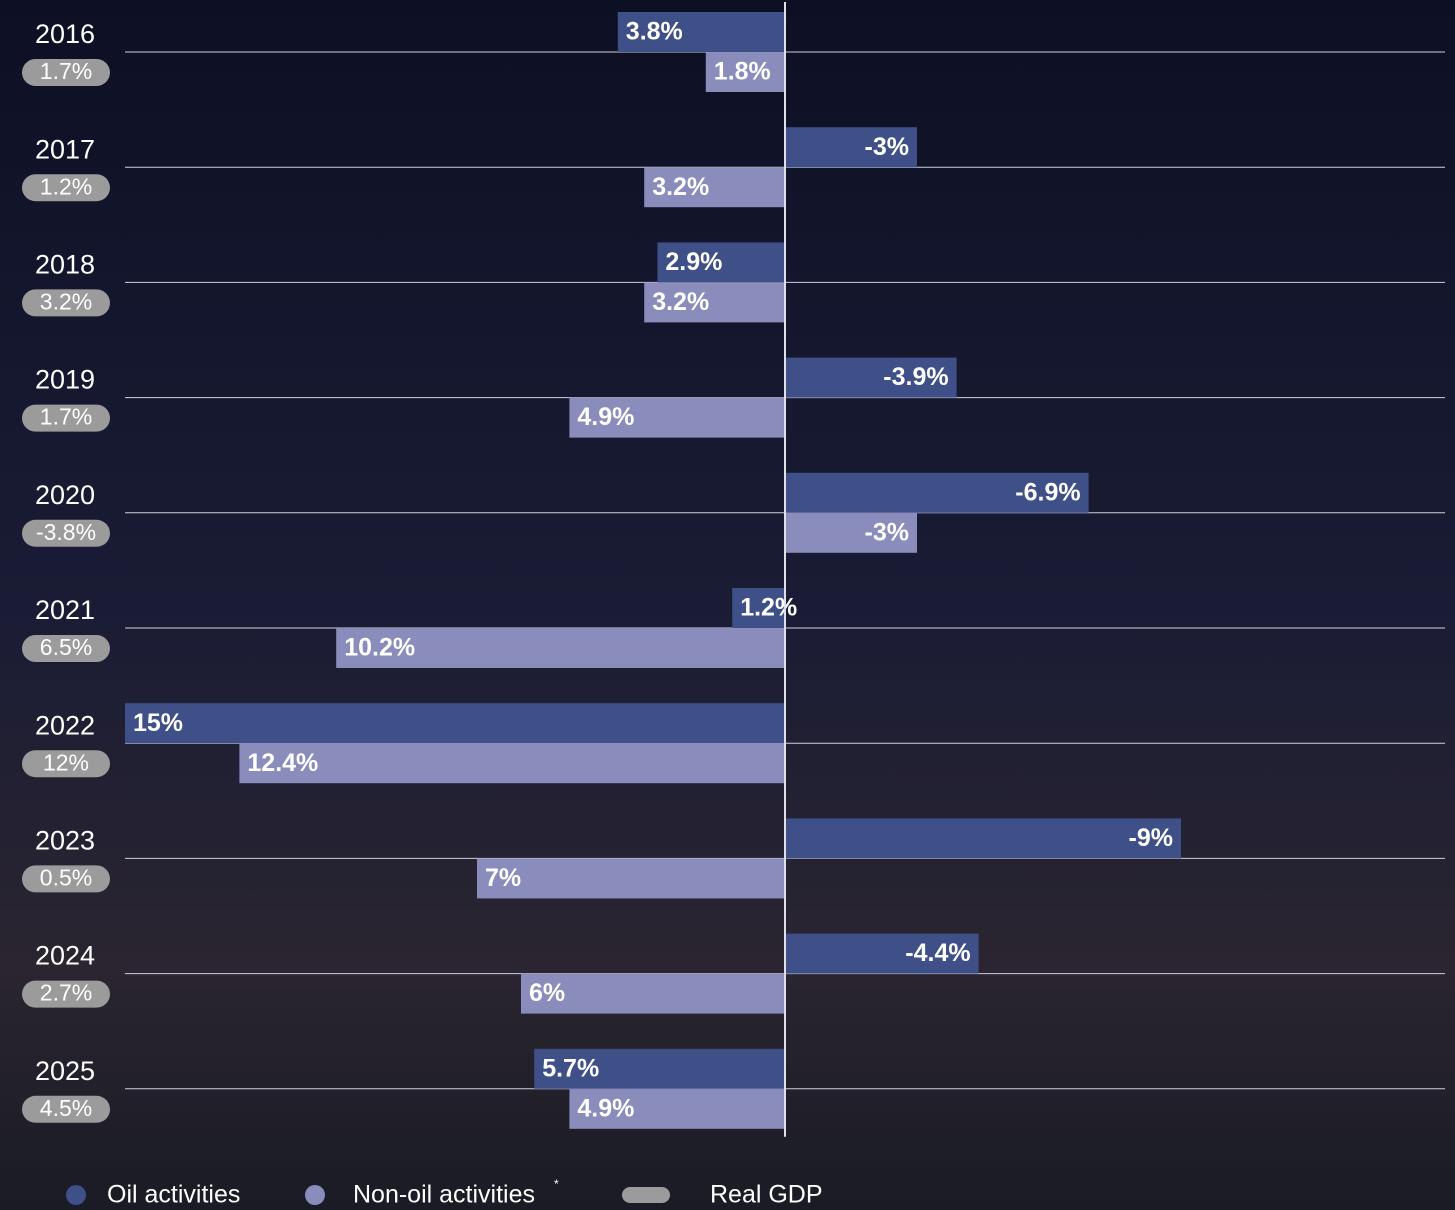 This screenshot has height=1210, width=1455. What do you see at coordinates (1047, 492) in the screenshot?
I see `bar-value-label: -6.9%` at bounding box center [1047, 492].